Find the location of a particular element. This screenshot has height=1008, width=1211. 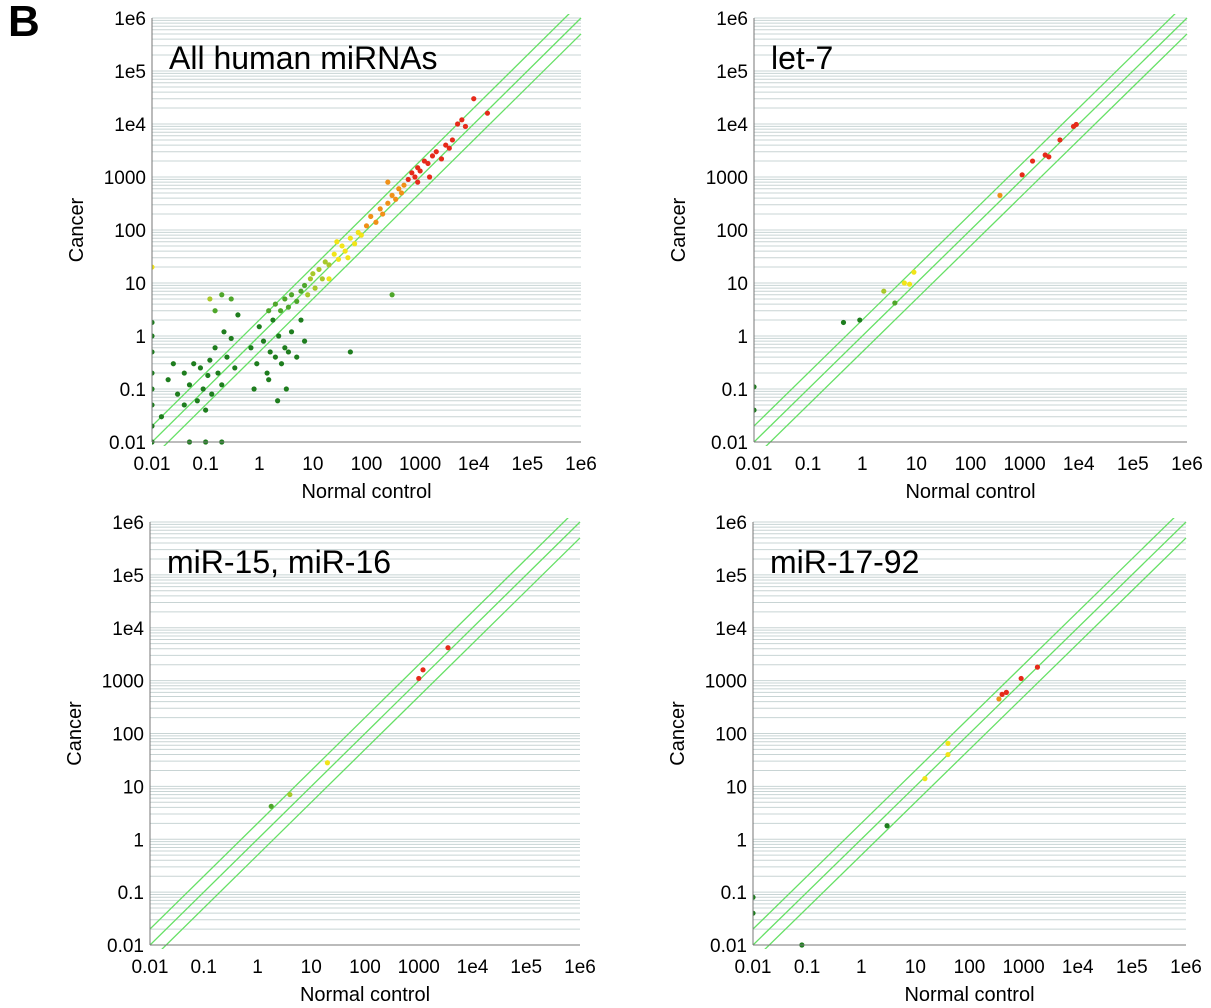

y-tick-label: 100 is located at coordinates (130, 231).